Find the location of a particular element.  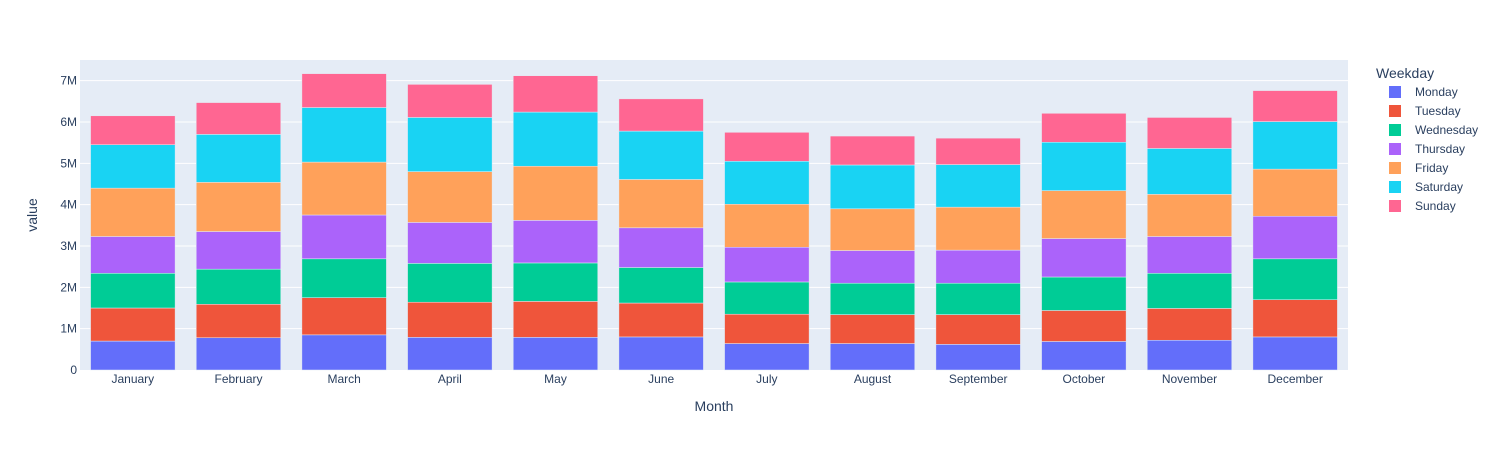

legend-item-friday: Friday is located at coordinates (1418, 168).